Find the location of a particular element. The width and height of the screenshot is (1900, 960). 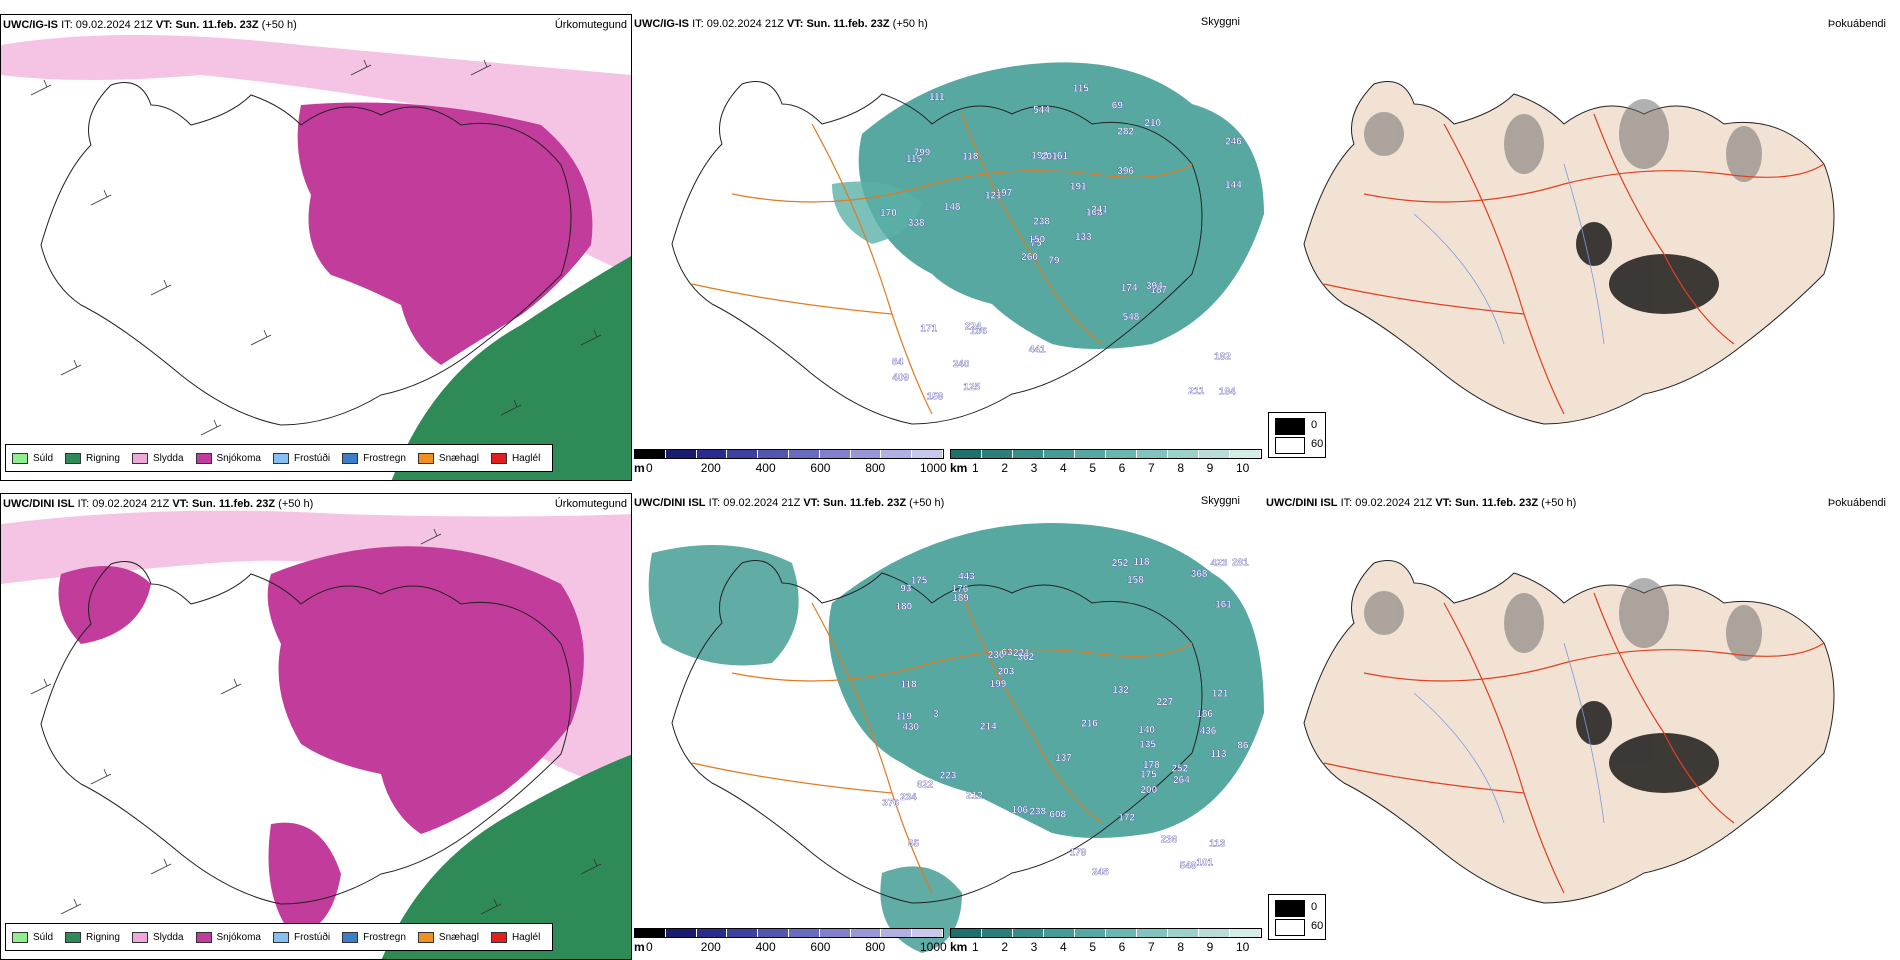

height-label: 148 is located at coordinates (952, 207).